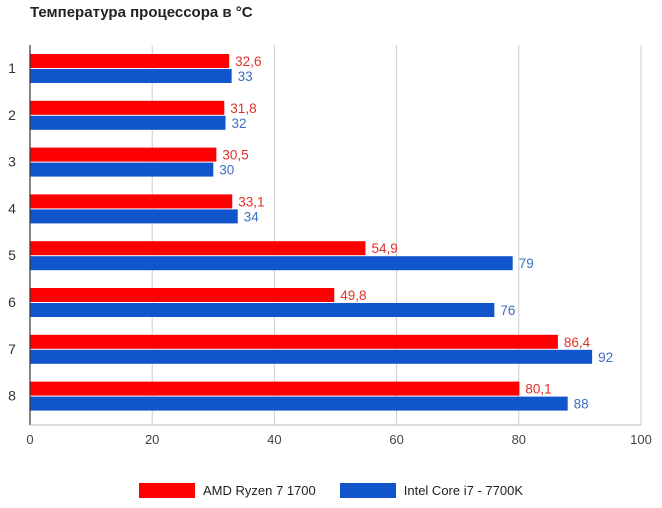  I want to click on data-label: 76, so click(507, 310).